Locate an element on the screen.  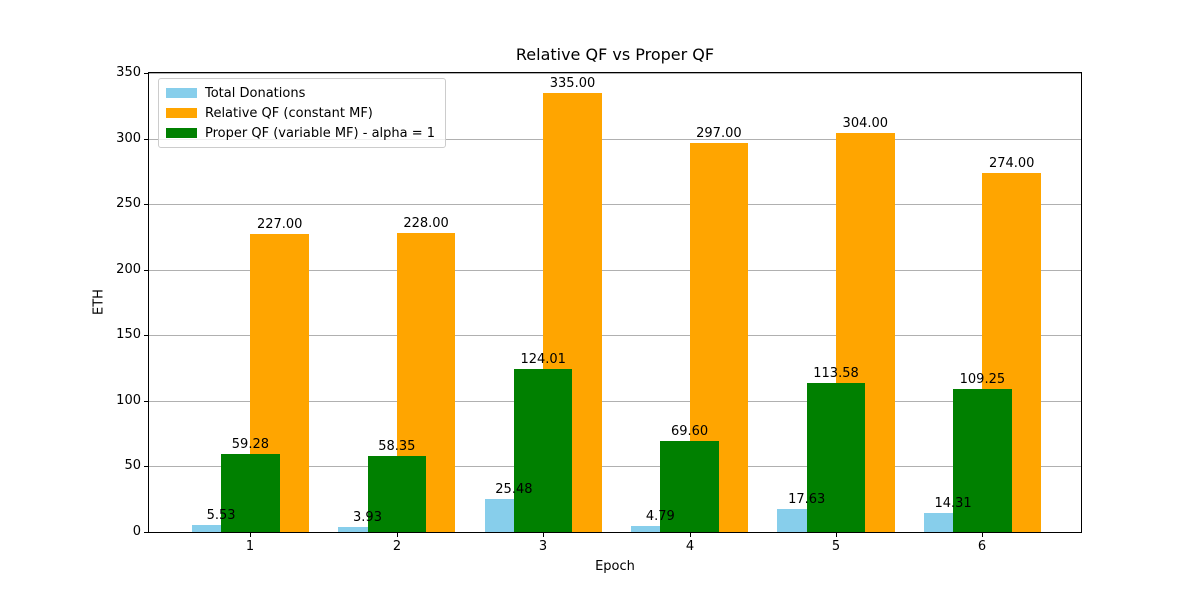
bar-value-label: 69.60 is located at coordinates (689, 431).